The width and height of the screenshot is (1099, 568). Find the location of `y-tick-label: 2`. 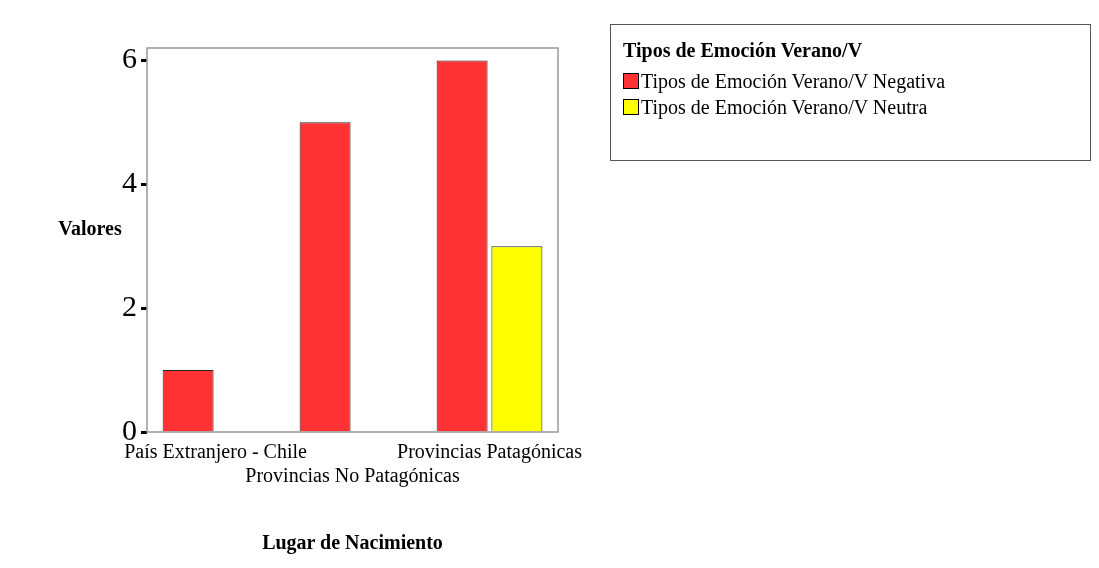

y-tick-label: 2 is located at coordinates (129, 305).